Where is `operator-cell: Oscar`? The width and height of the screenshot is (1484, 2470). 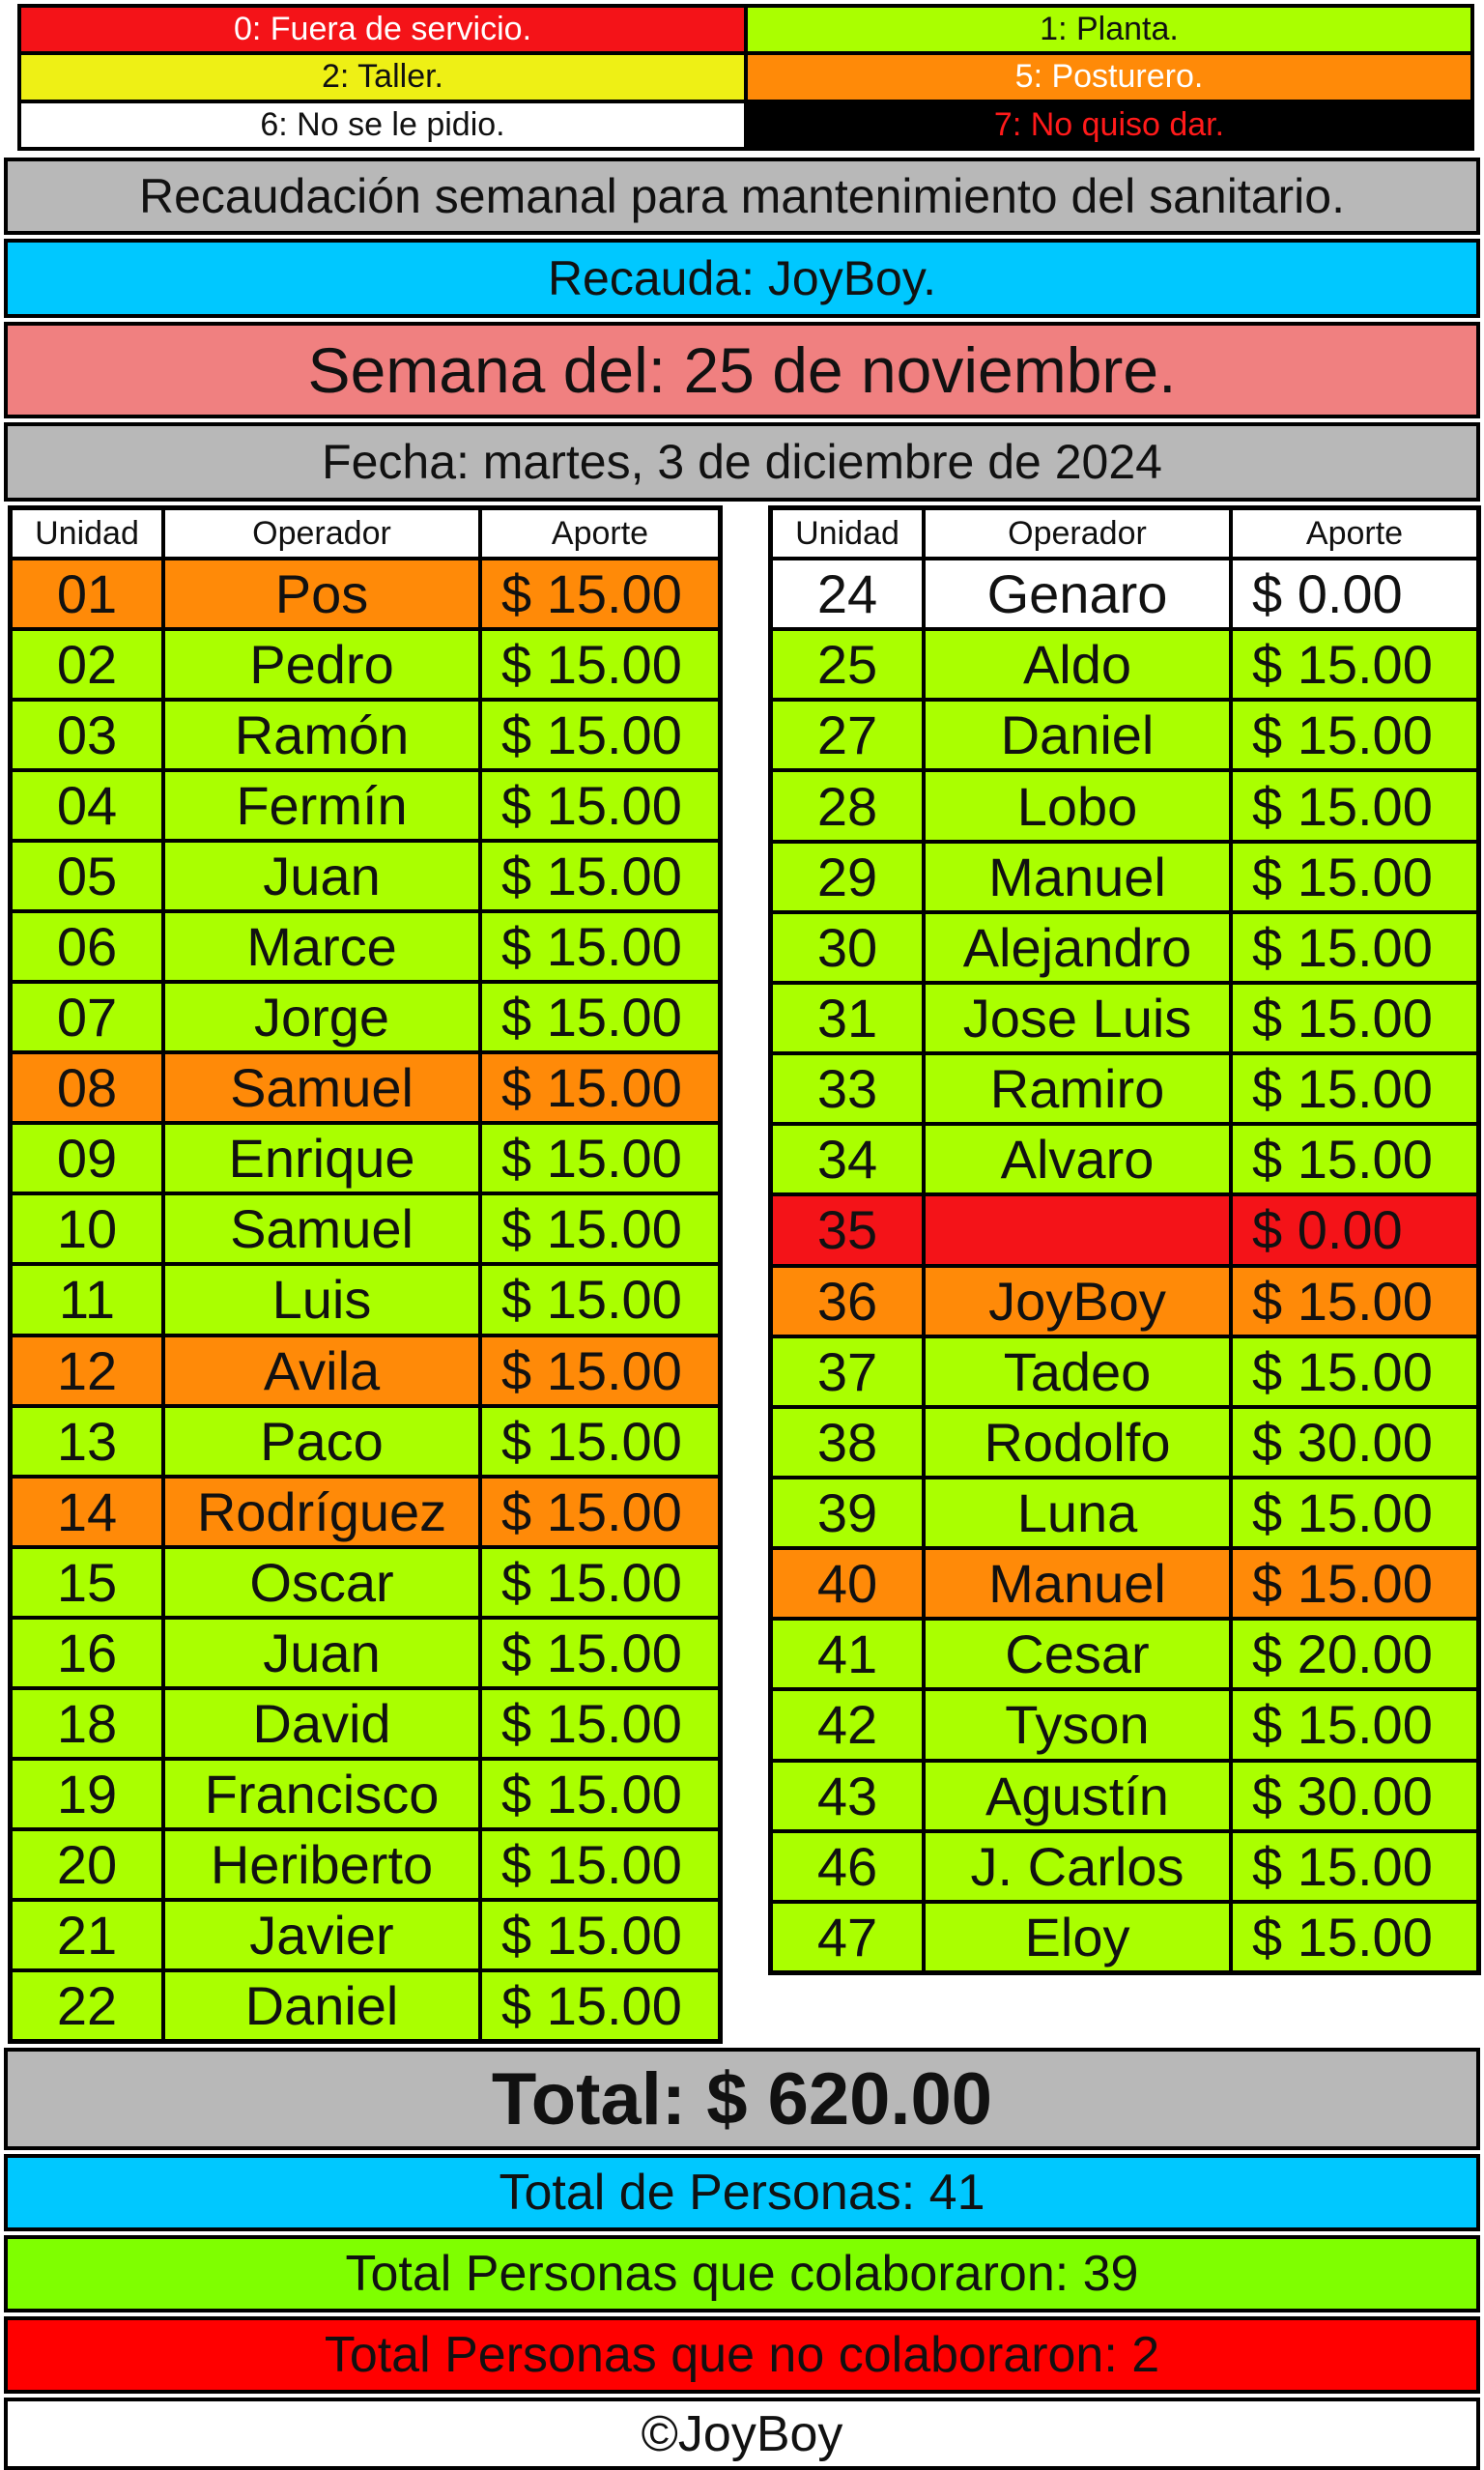
operator-cell: Oscar is located at coordinates (321, 1582).